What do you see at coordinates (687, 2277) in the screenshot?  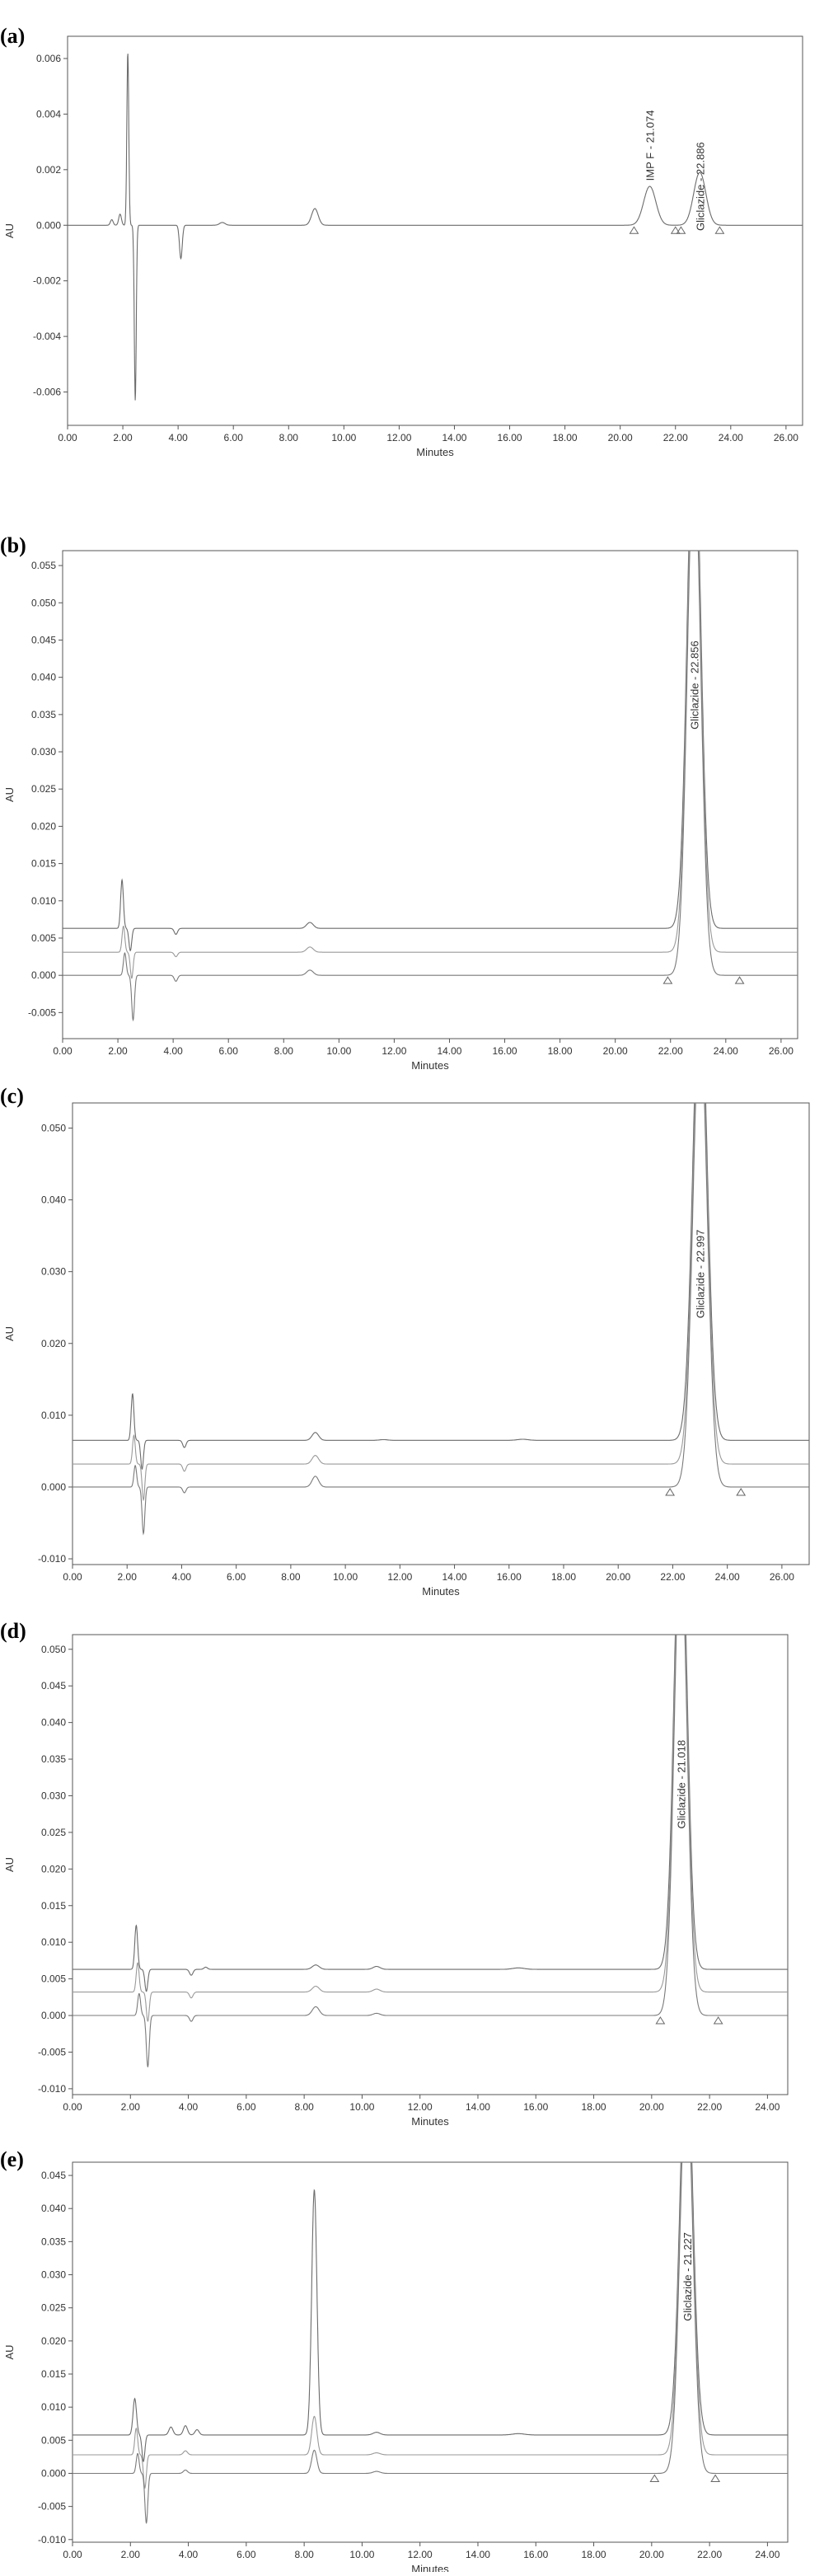 I see `peak-label: Gliclazide - 21.227` at bounding box center [687, 2277].